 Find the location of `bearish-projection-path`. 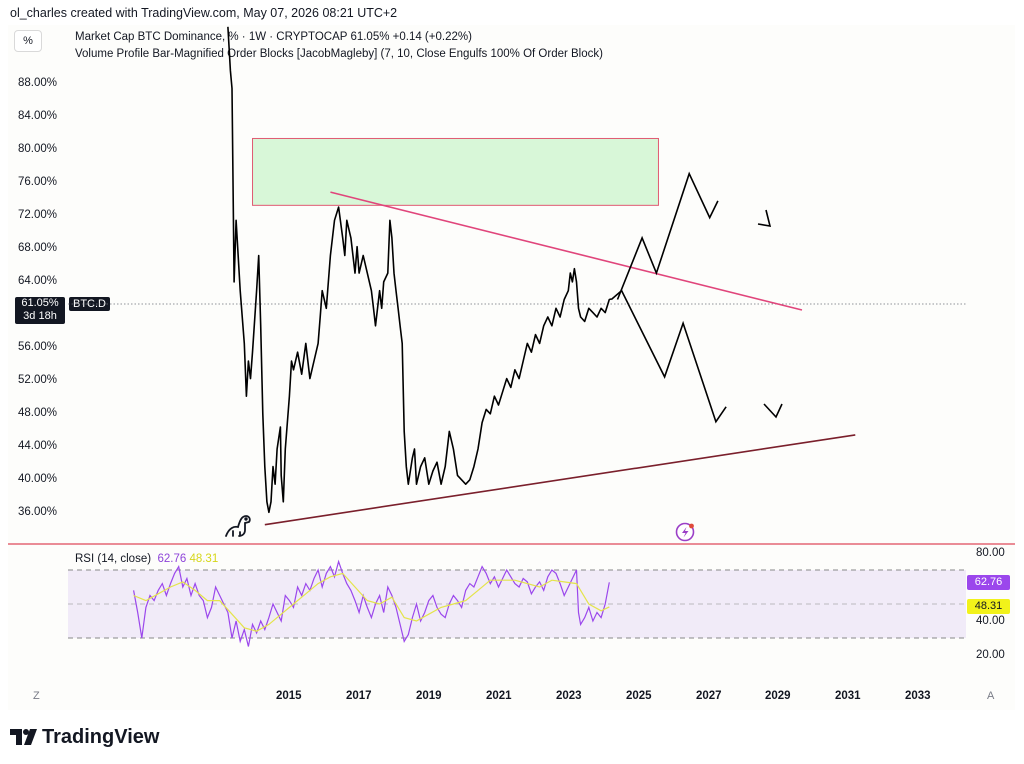

bearish-projection-path is located at coordinates (668, 356).